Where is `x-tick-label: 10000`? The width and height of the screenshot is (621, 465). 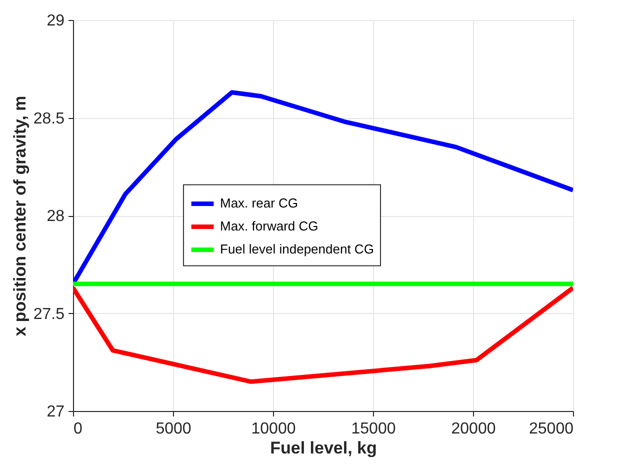 x-tick-label: 10000 is located at coordinates (273, 429).